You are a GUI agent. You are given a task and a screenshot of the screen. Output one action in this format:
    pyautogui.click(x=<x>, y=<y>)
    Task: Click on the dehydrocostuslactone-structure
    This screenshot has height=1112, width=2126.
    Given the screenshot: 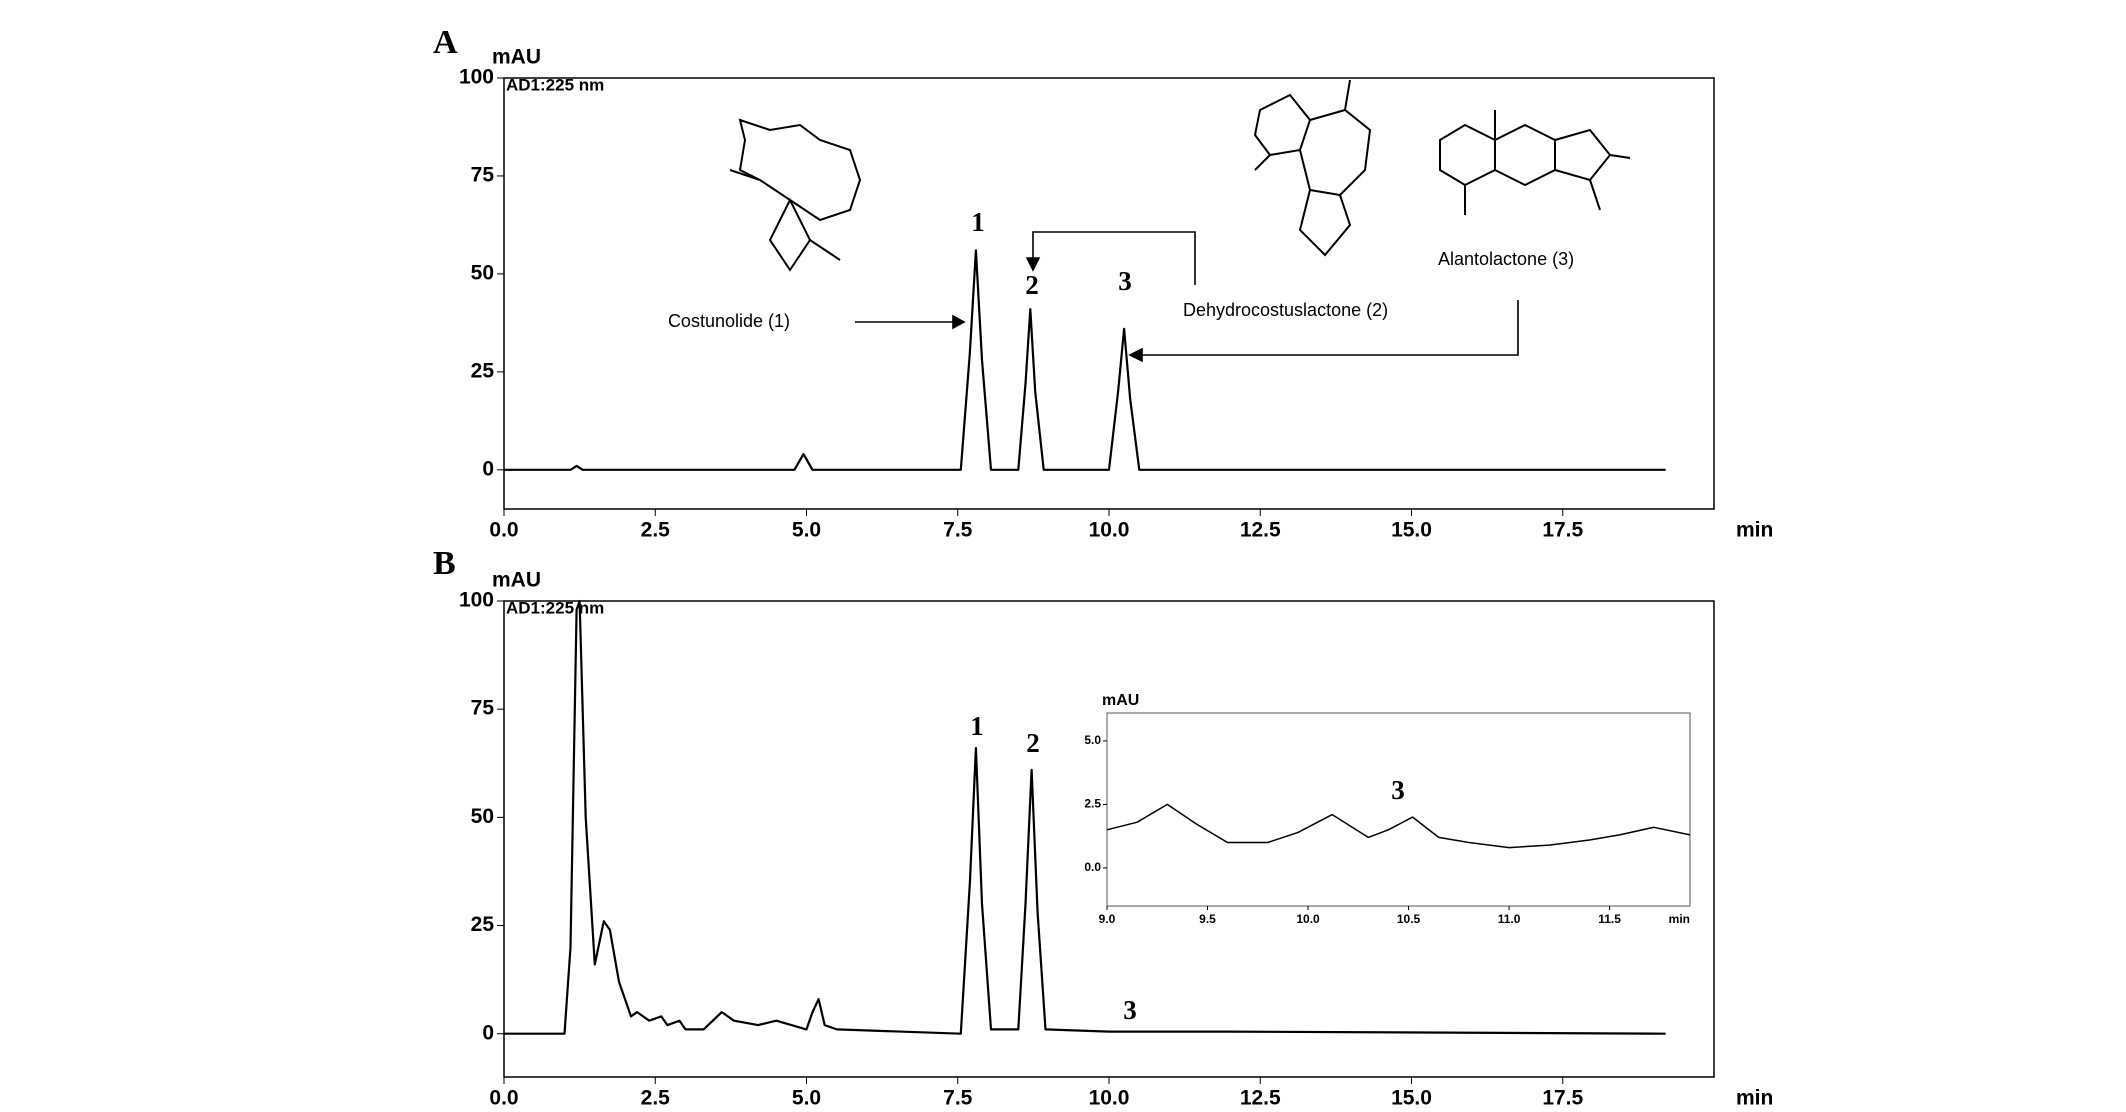 What is the action you would take?
    pyautogui.click(x=1312, y=168)
    